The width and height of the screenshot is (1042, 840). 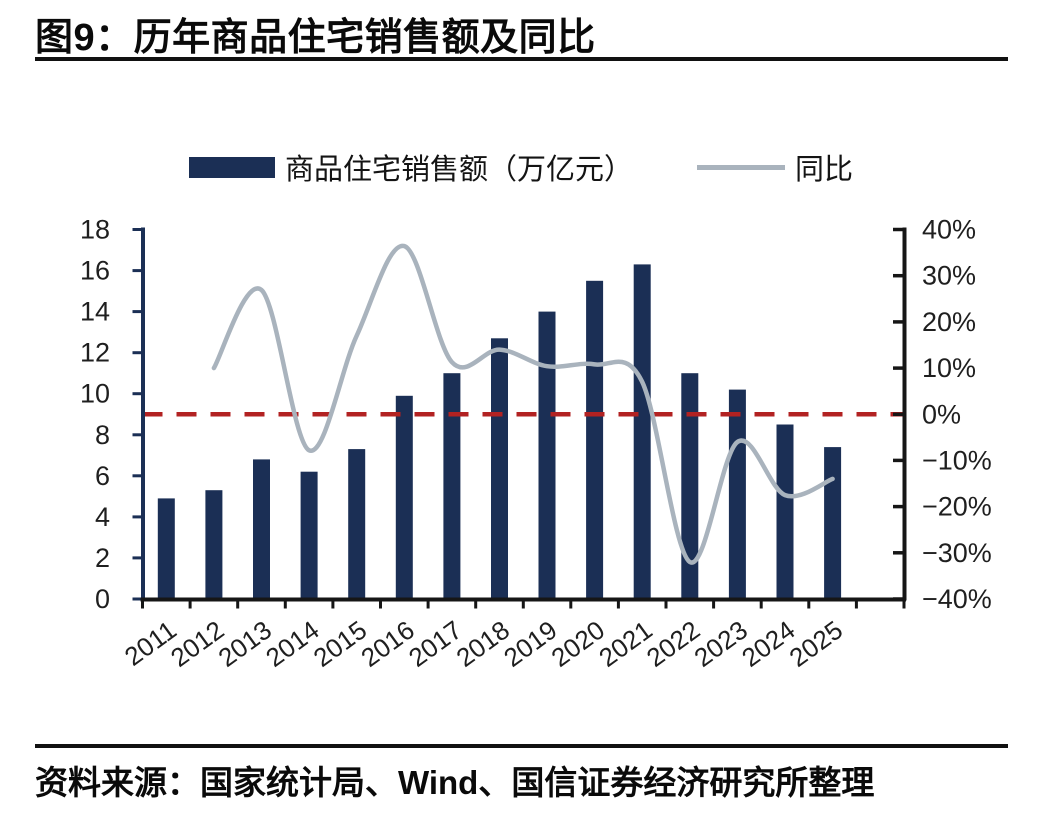 What do you see at coordinates (949, 276) in the screenshot?
I see `right-axis-label: 30%` at bounding box center [949, 276].